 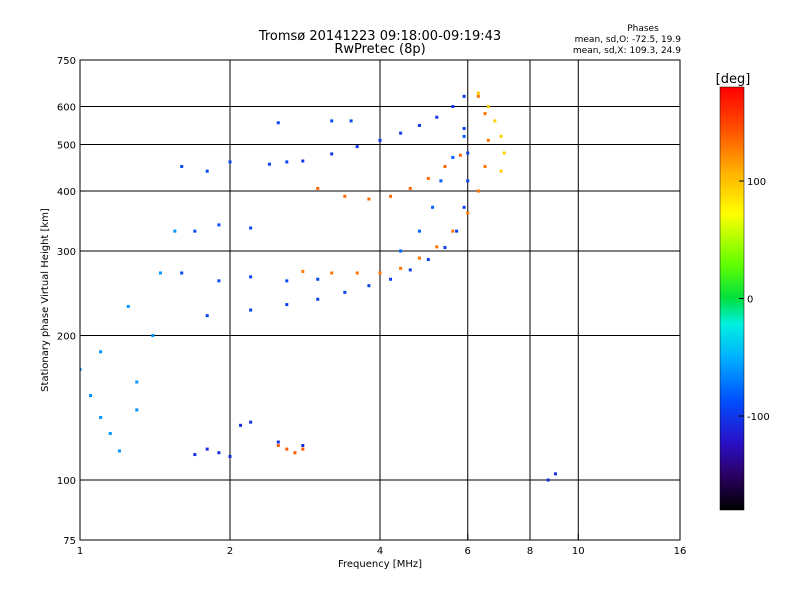 What do you see at coordinates (69, 541) in the screenshot?
I see `y-tick-label: 75` at bounding box center [69, 541].